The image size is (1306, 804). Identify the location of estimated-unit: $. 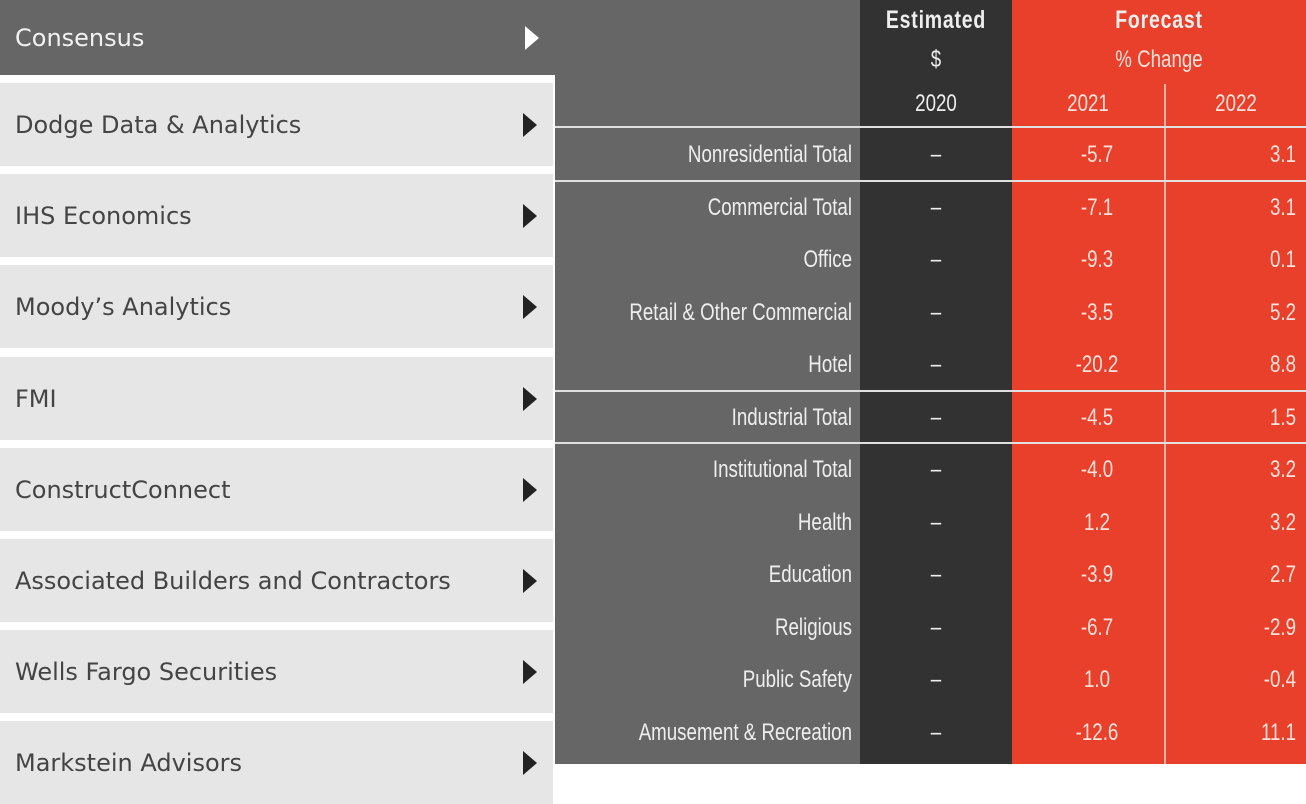
(936, 59).